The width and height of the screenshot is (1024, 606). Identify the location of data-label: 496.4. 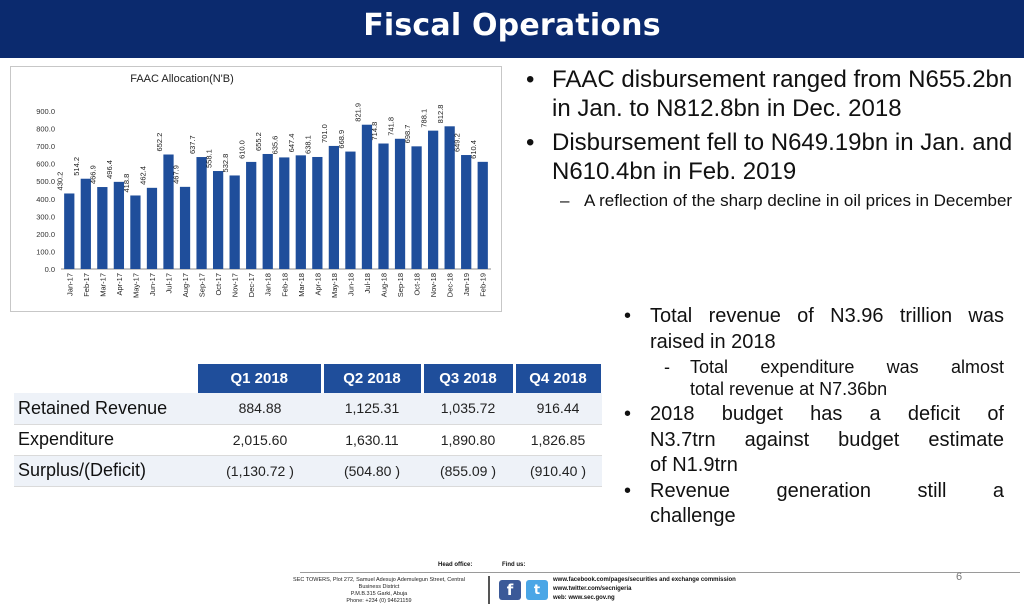
(109, 169).